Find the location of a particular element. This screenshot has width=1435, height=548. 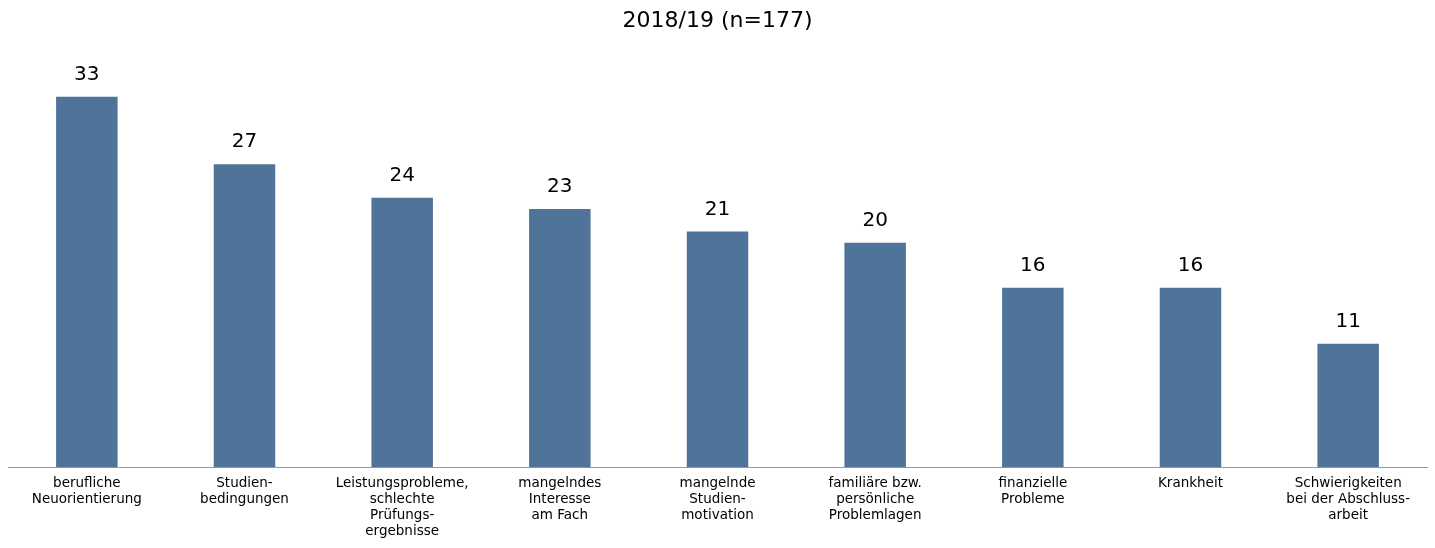

x-tick-label: berufliche Neuorientierung is located at coordinates (86, 489).